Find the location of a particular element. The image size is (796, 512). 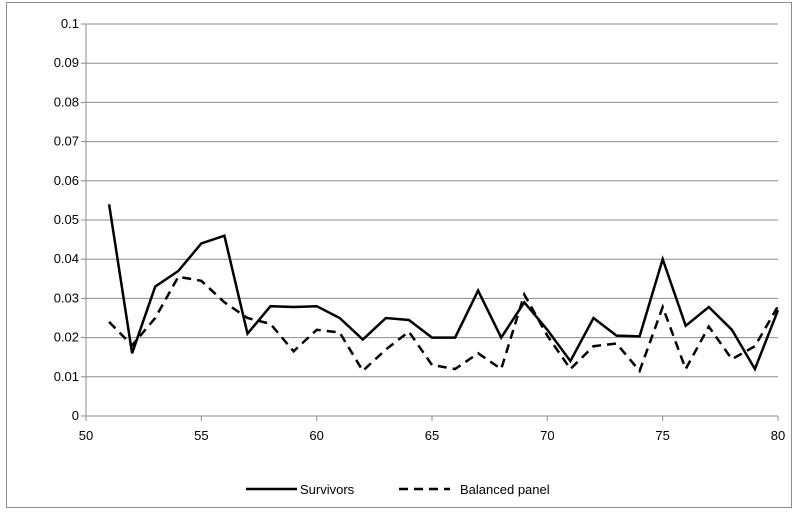

y-tick-label: 0.06 is located at coordinates (66, 180).